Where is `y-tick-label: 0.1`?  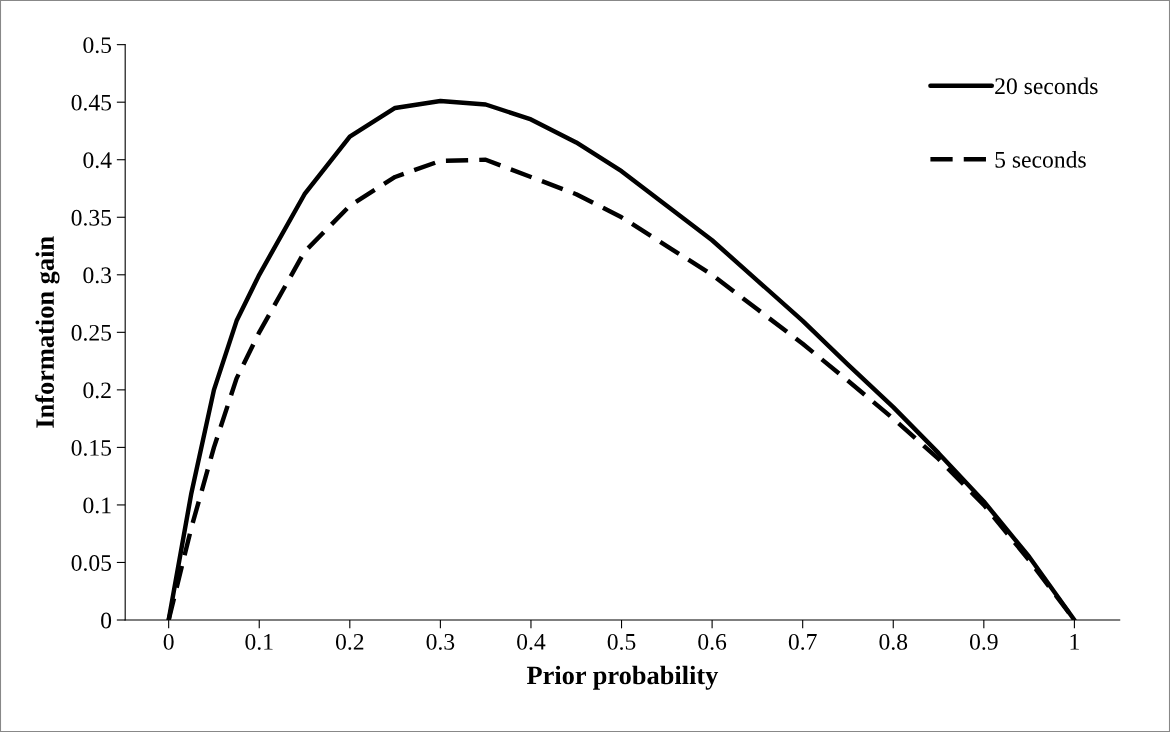 y-tick-label: 0.1 is located at coordinates (97, 505).